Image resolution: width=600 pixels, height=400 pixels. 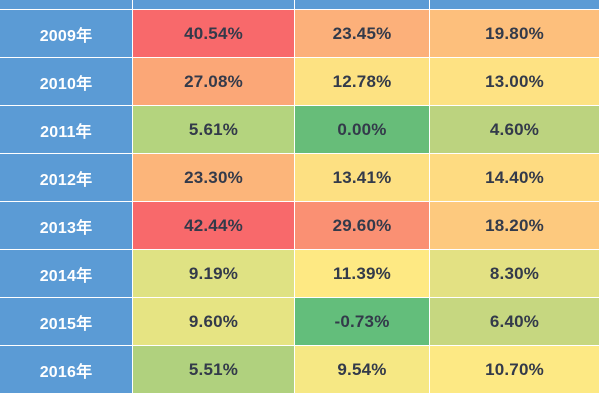 What do you see at coordinates (214, 82) in the screenshot?
I see `data-cell: 27.08%` at bounding box center [214, 82].